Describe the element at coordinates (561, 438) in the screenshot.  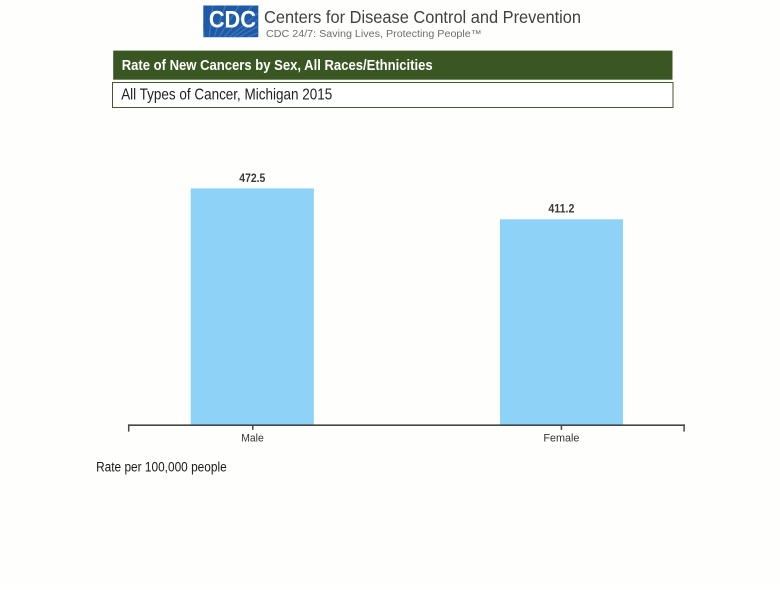
I see `svg-text: Female` at that location.